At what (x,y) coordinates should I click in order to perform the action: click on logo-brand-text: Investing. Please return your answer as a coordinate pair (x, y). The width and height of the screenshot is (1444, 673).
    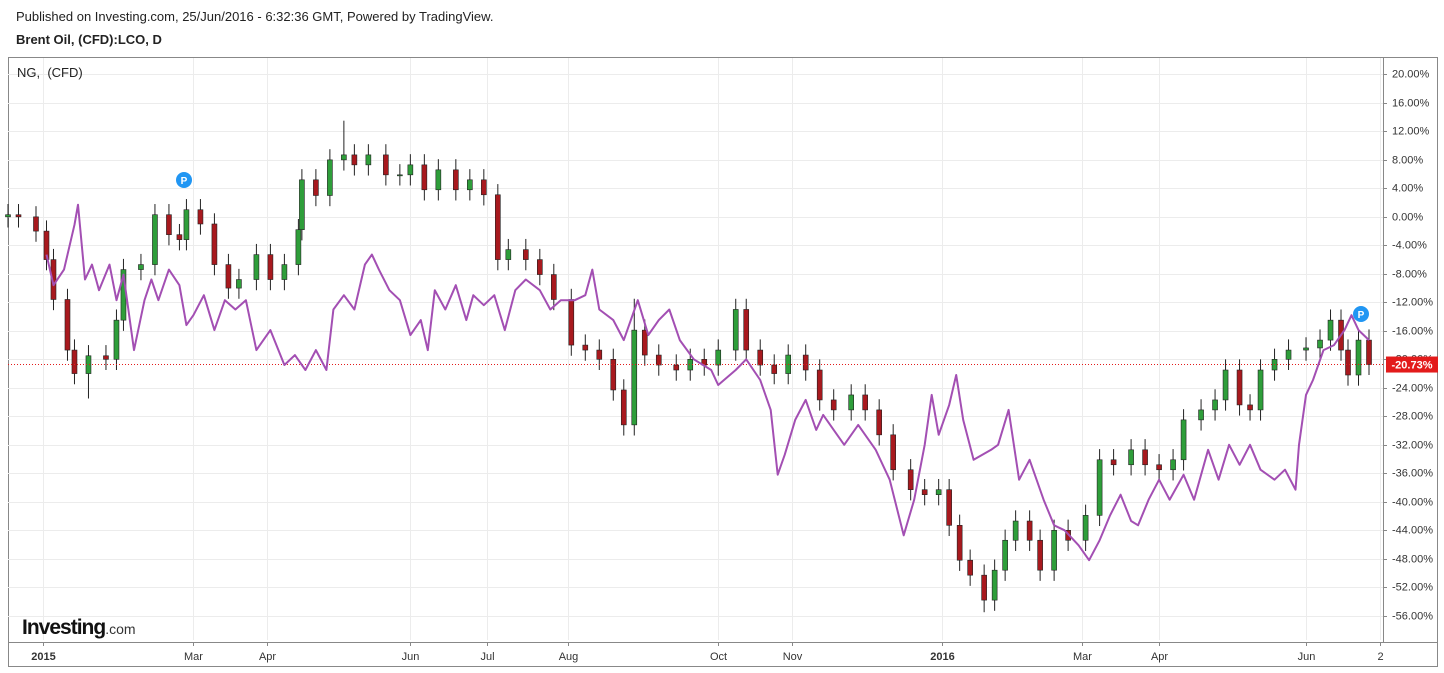
    Looking at the image, I should click on (63, 627).